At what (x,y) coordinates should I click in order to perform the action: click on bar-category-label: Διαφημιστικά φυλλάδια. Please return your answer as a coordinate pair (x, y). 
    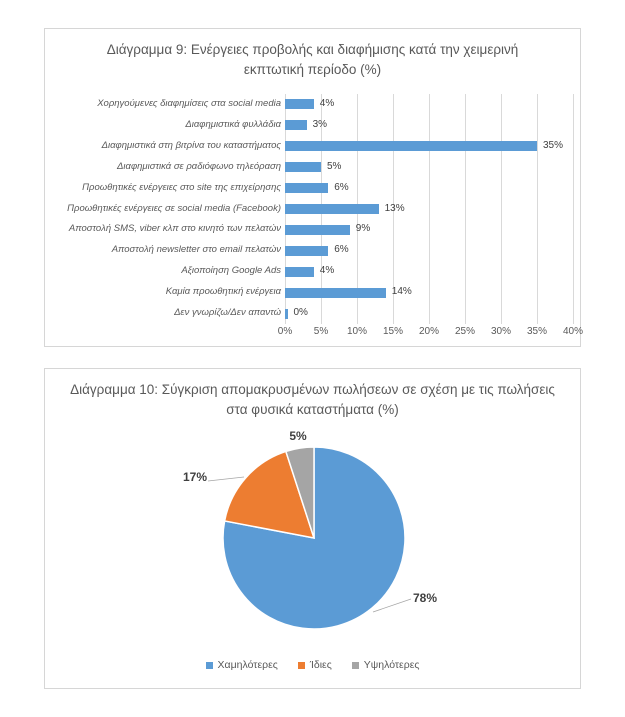
    Looking at the image, I should click on (233, 124).